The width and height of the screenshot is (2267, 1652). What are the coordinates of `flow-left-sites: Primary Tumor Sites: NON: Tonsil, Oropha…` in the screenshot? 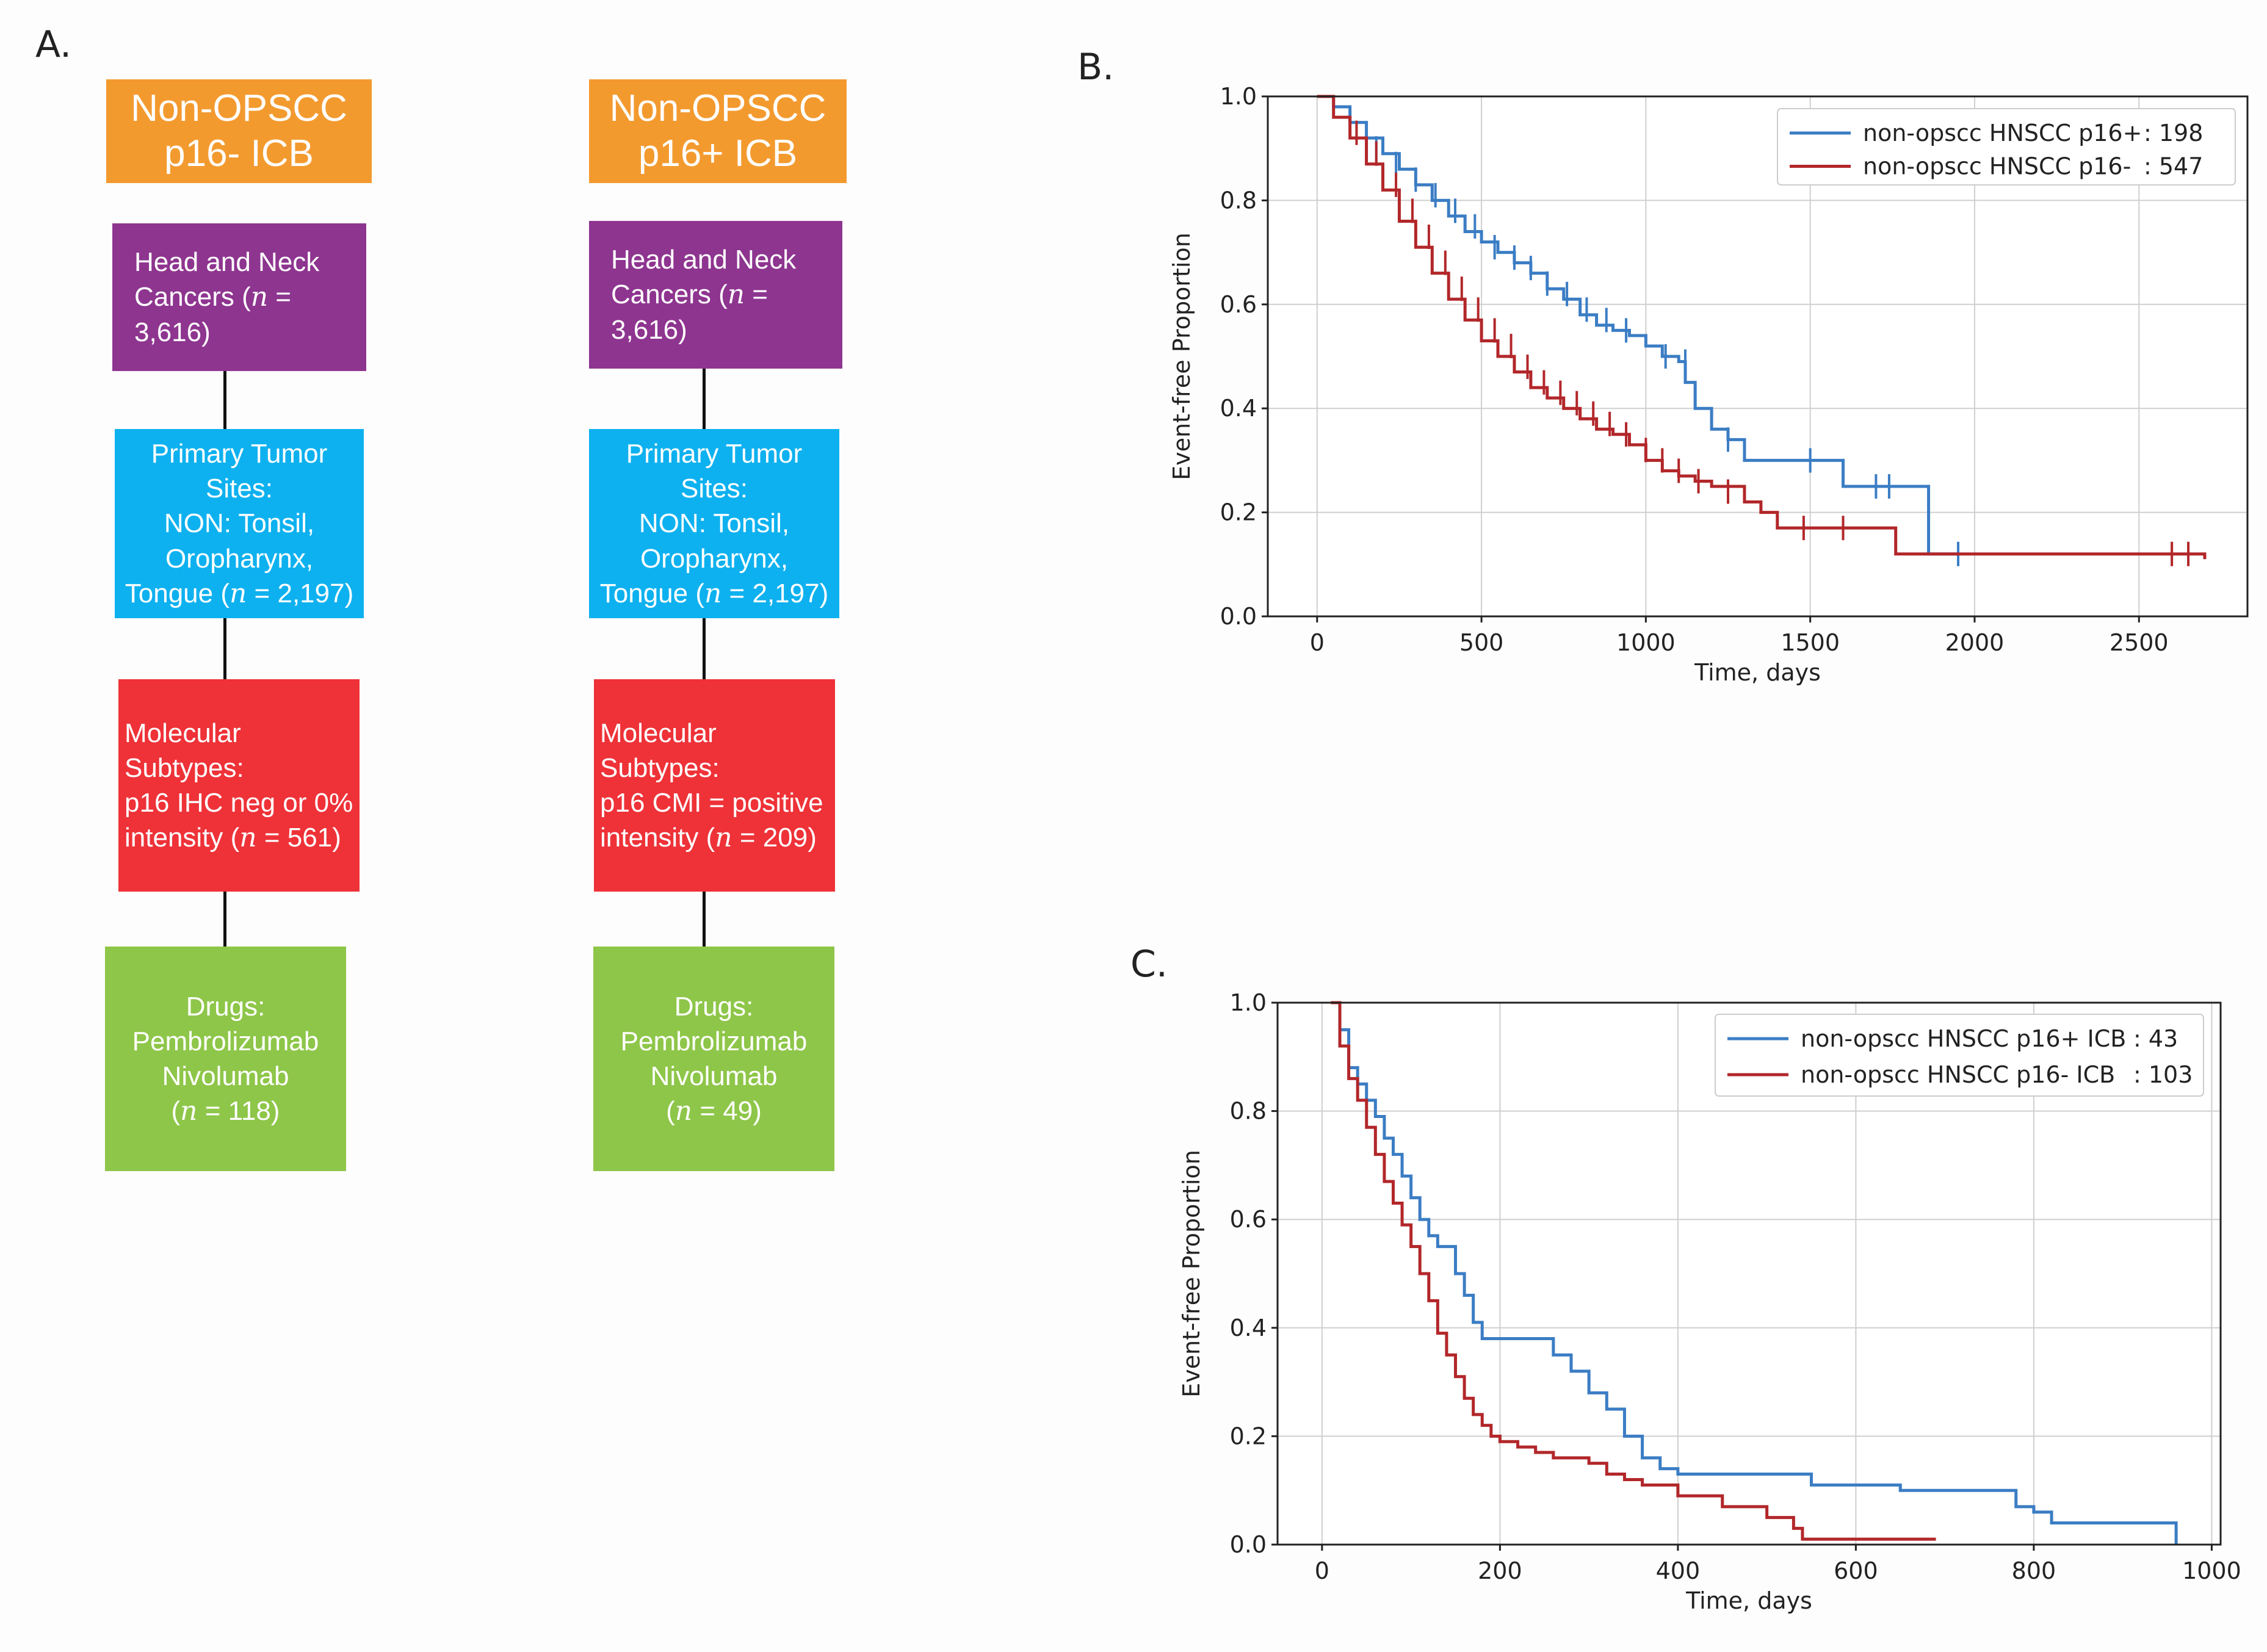 It's located at (240, 523).